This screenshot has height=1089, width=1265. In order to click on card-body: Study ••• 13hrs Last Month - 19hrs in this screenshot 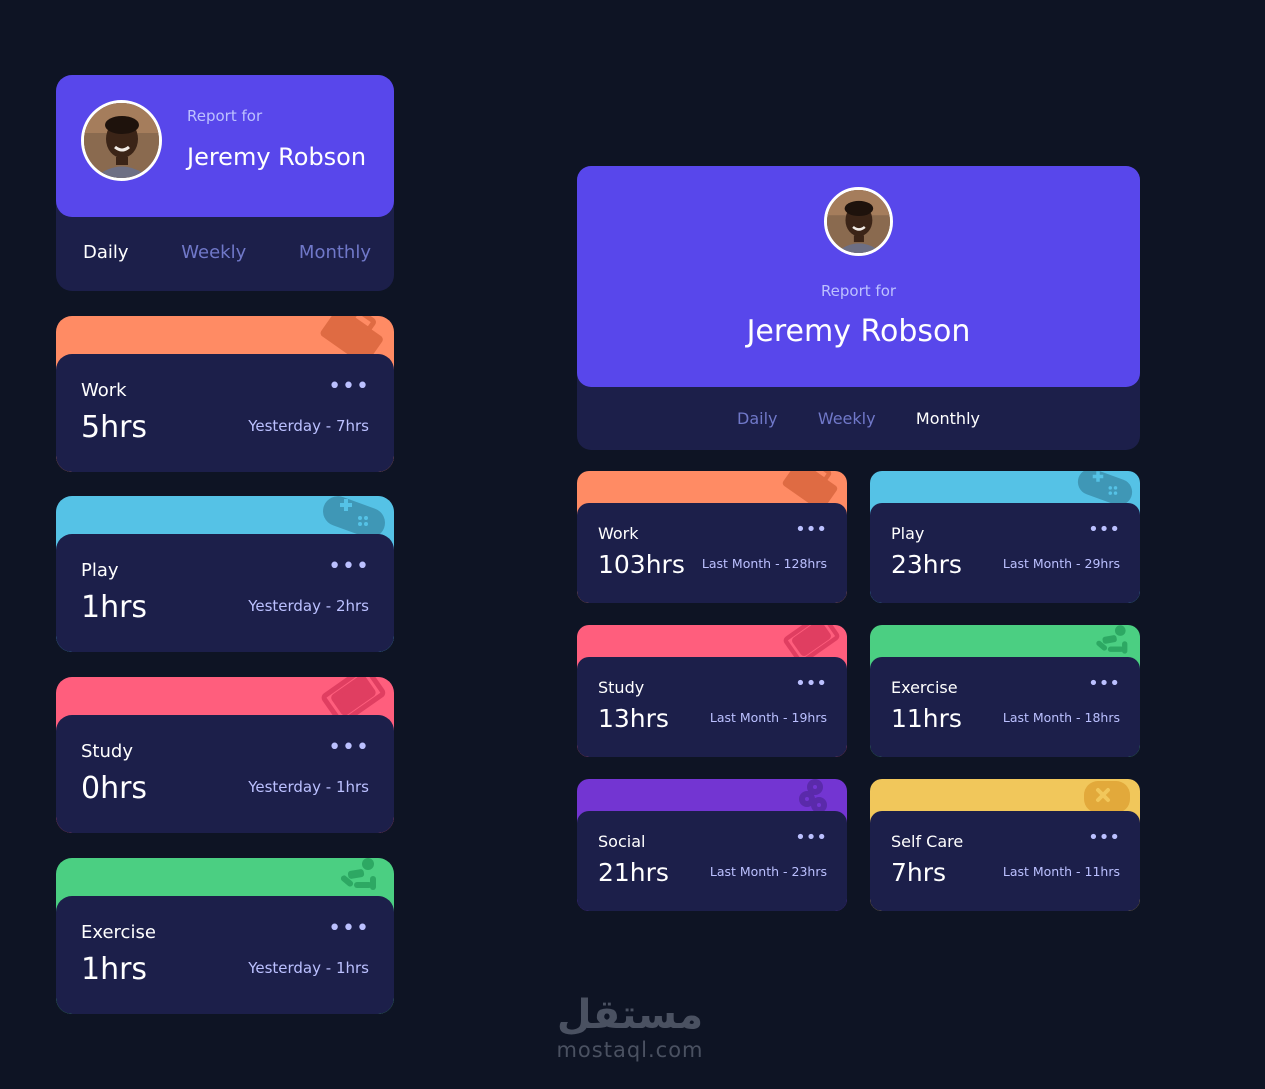, I will do `click(712, 707)`.